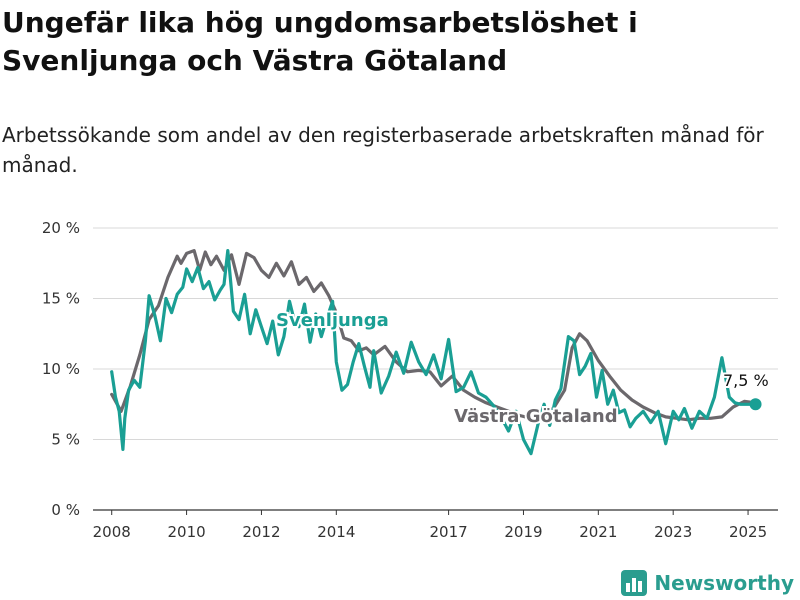 Image resolution: width=800 pixels, height=600 pixels. I want to click on x-tick-label: 2014, so click(336, 532).